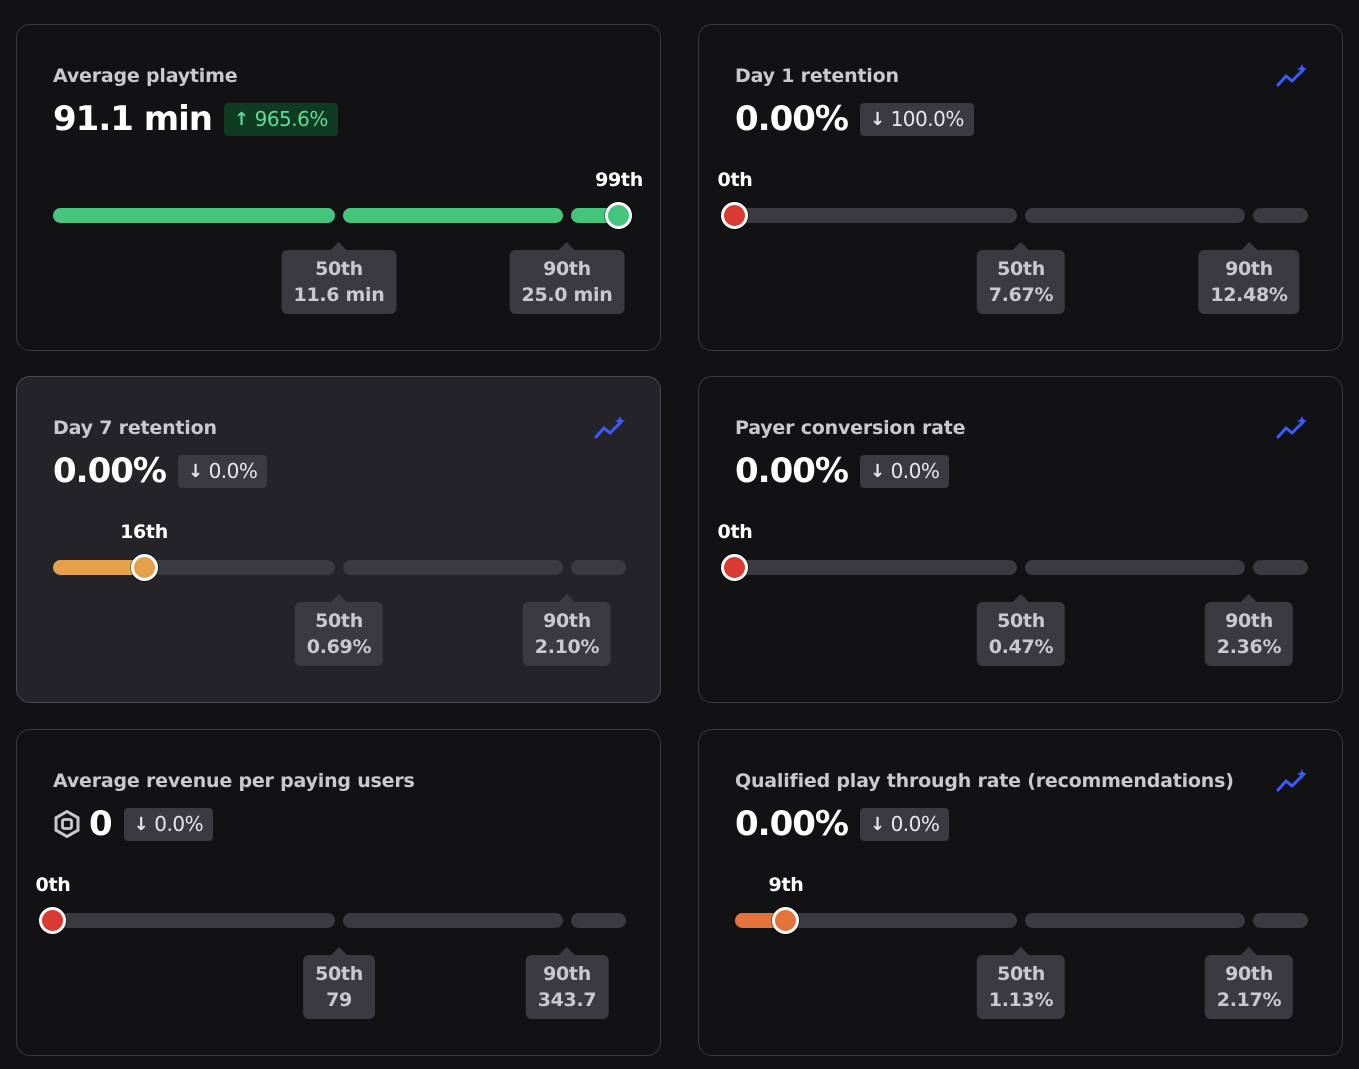 The image size is (1359, 1069). What do you see at coordinates (101, 824) in the screenshot?
I see `metric-value: 0` at bounding box center [101, 824].